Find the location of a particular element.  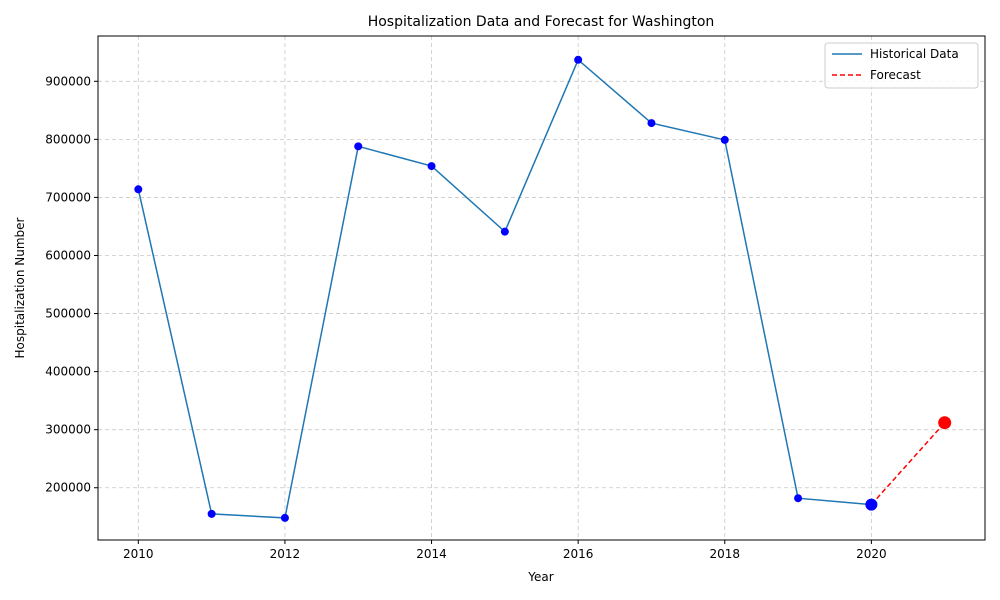

y-tick-label: 800000 is located at coordinates (68, 139).